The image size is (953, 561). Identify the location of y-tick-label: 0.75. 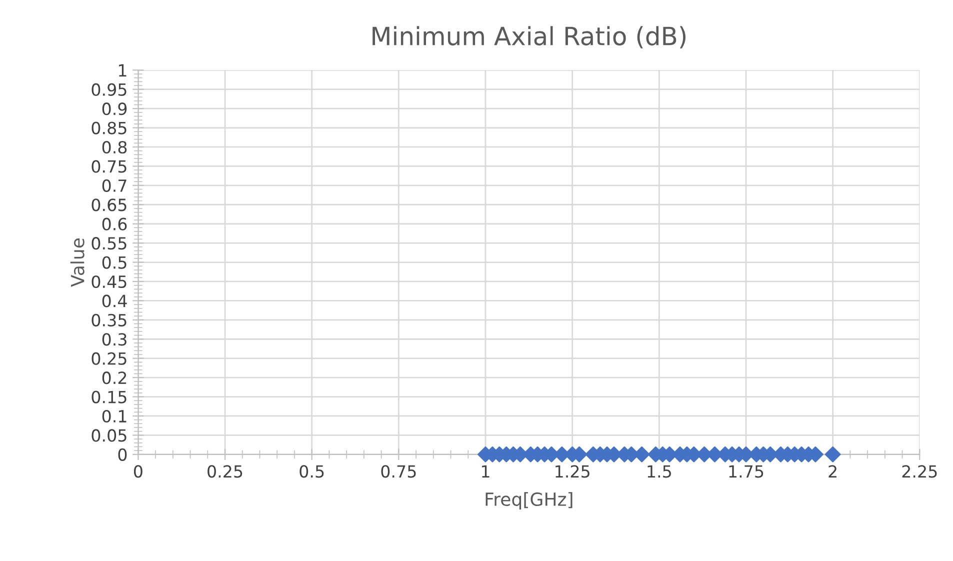
(109, 166).